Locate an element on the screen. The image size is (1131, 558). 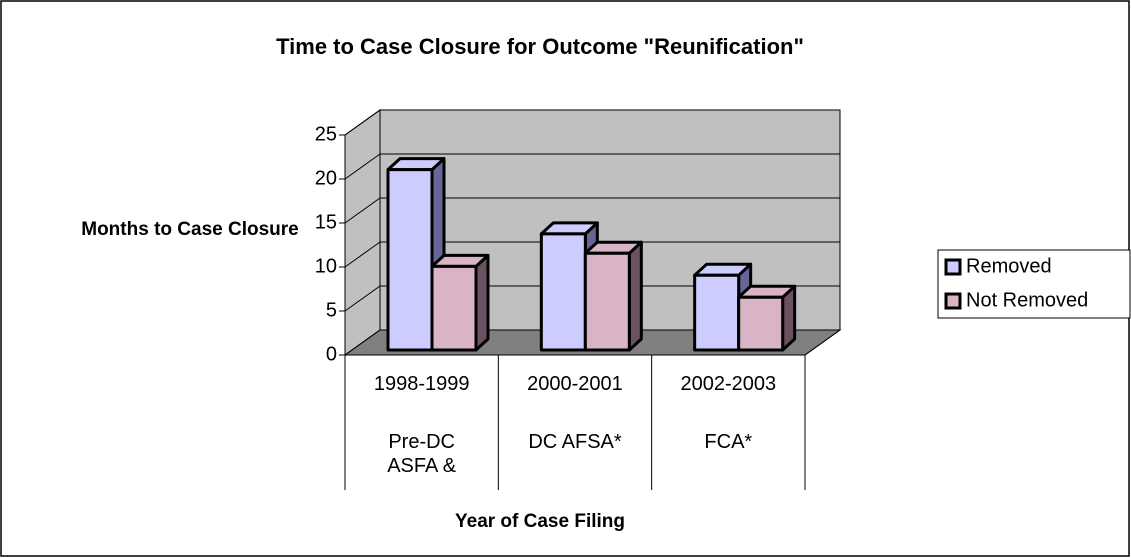
side-wall is located at coordinates (362, 232).